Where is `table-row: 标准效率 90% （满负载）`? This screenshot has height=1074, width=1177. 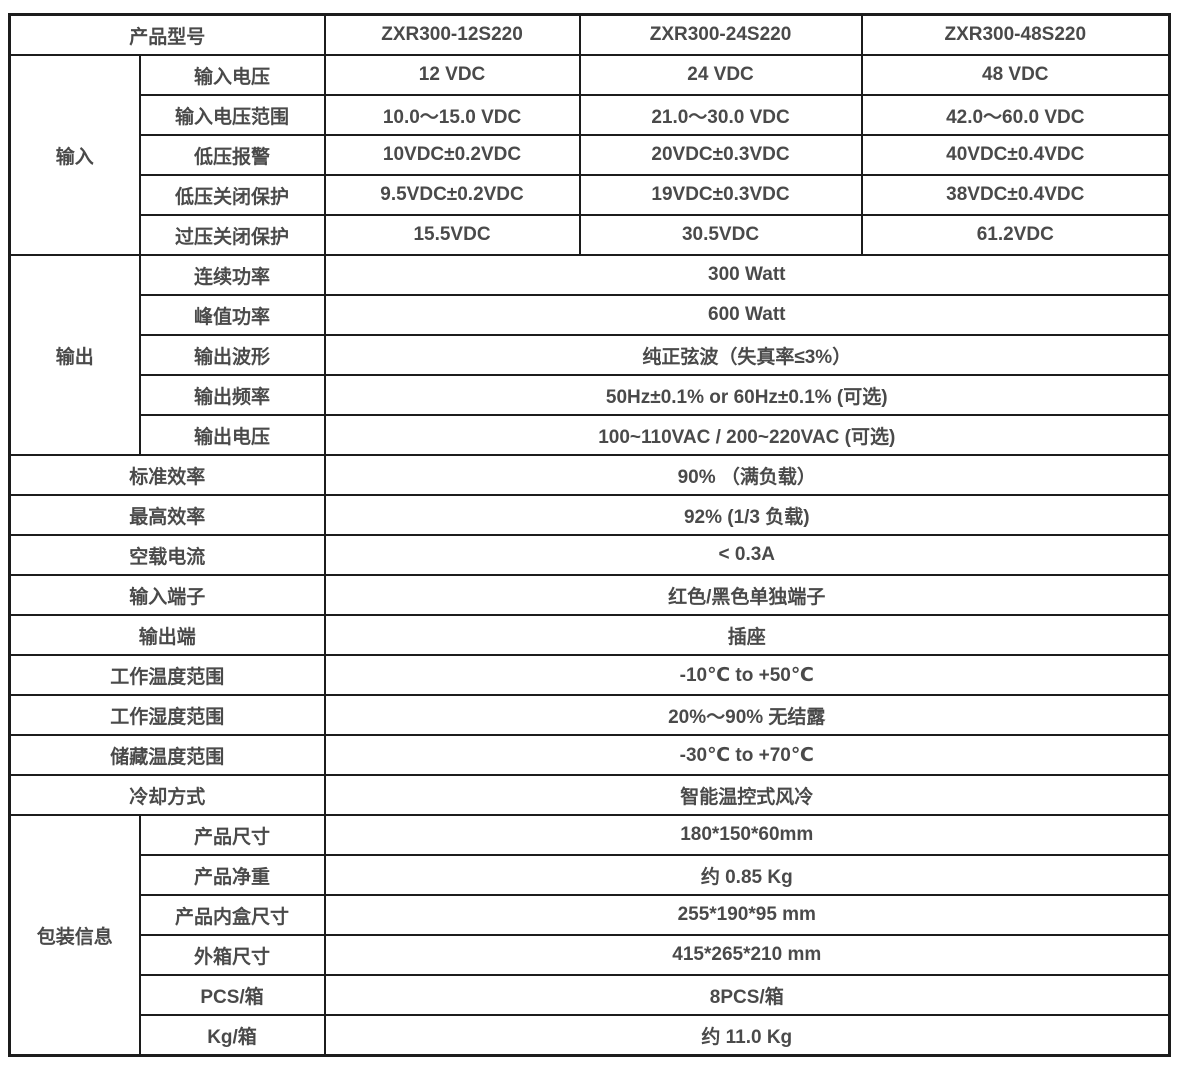 table-row: 标准效率 90% （满负载） is located at coordinates (589, 475).